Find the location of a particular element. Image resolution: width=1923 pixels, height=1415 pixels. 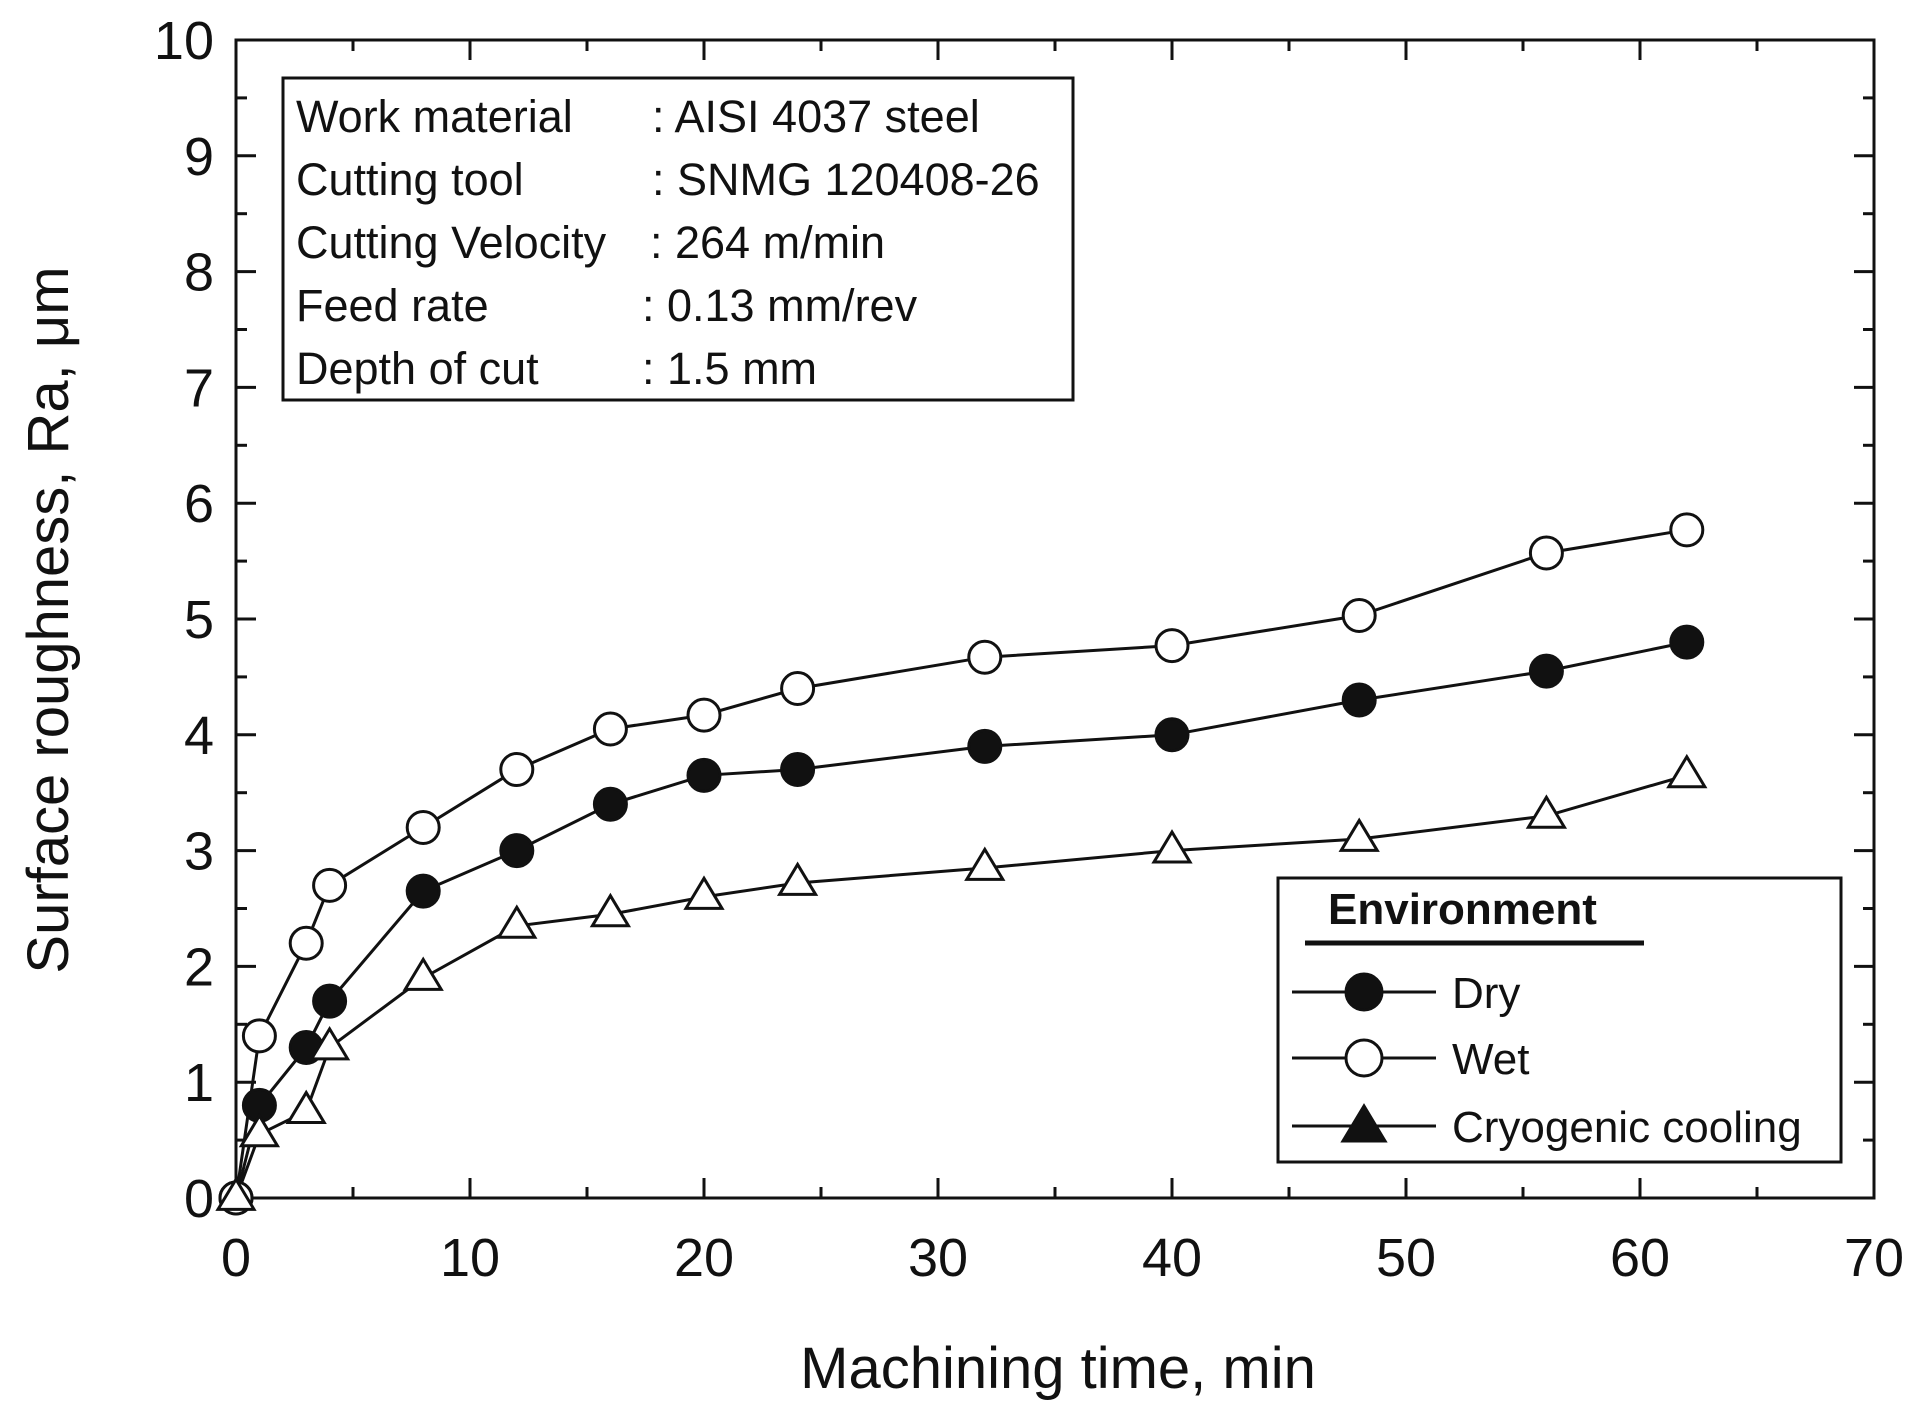

x-tick-label: 0 is located at coordinates (236, 1258).